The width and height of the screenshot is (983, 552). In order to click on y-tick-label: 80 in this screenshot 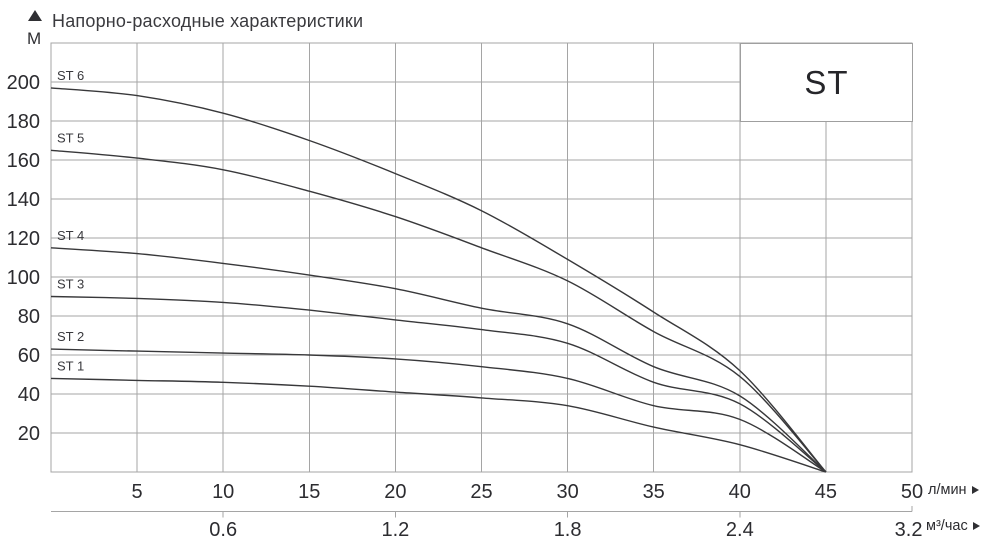, I will do `click(29, 317)`.